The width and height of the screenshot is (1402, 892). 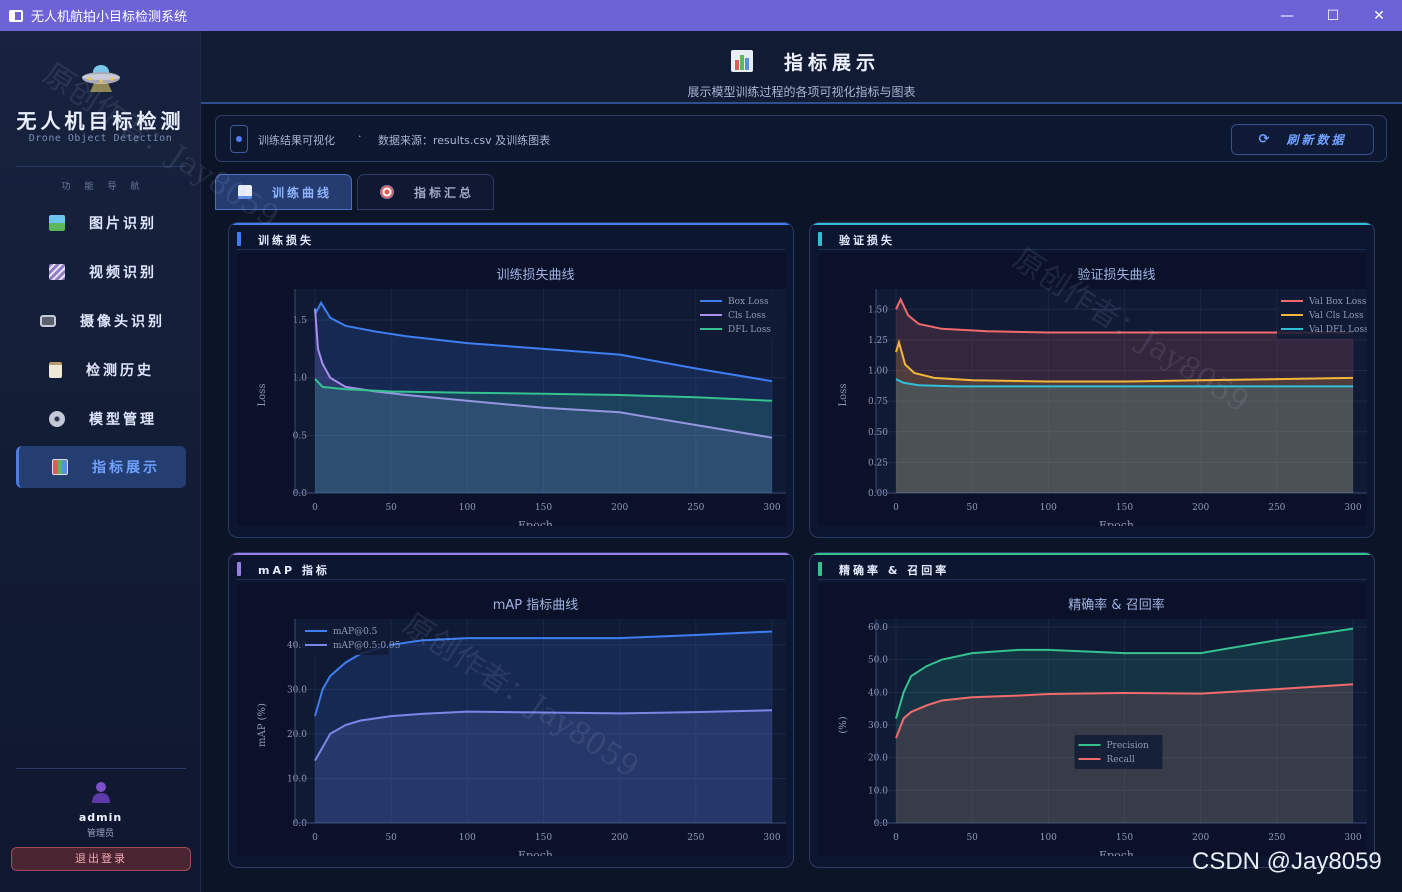 I want to click on sidebar-item-metrics: 指标展示, so click(x=101, y=467).